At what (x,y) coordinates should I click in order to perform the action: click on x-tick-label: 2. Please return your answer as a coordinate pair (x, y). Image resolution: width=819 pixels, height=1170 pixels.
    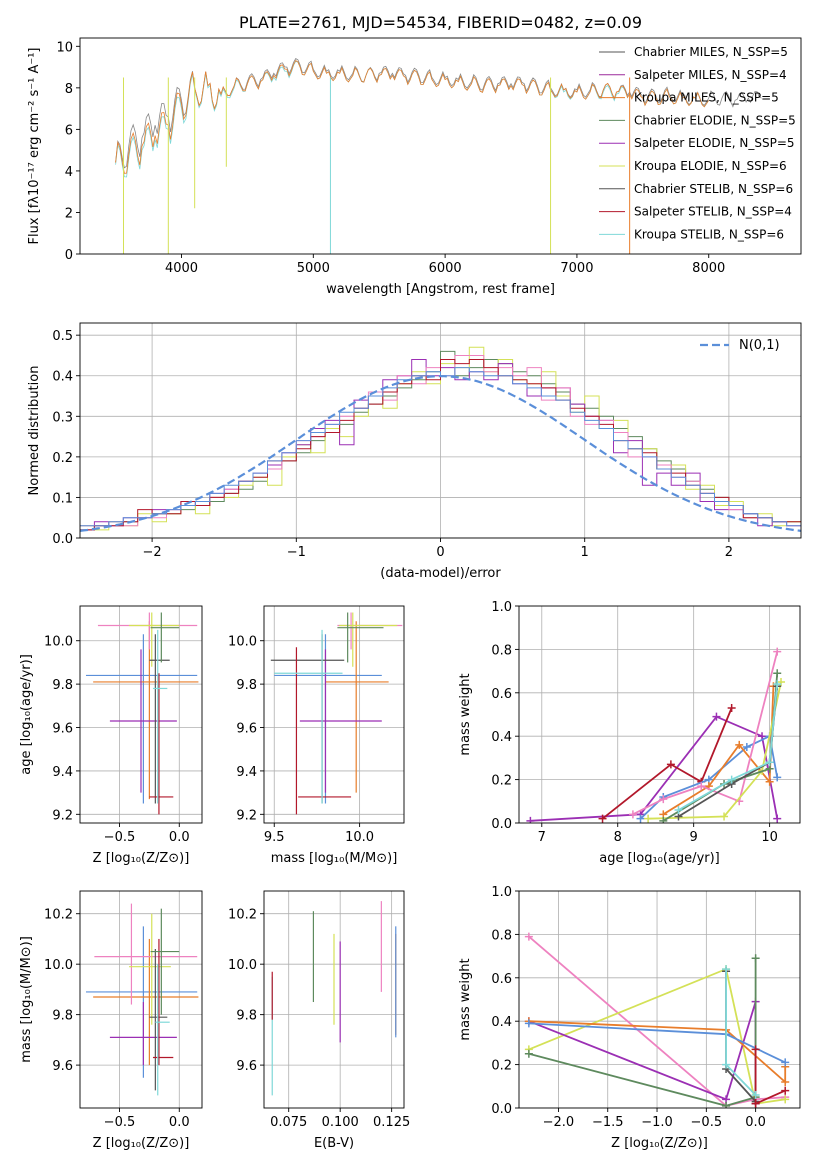
    Looking at the image, I should click on (729, 552).